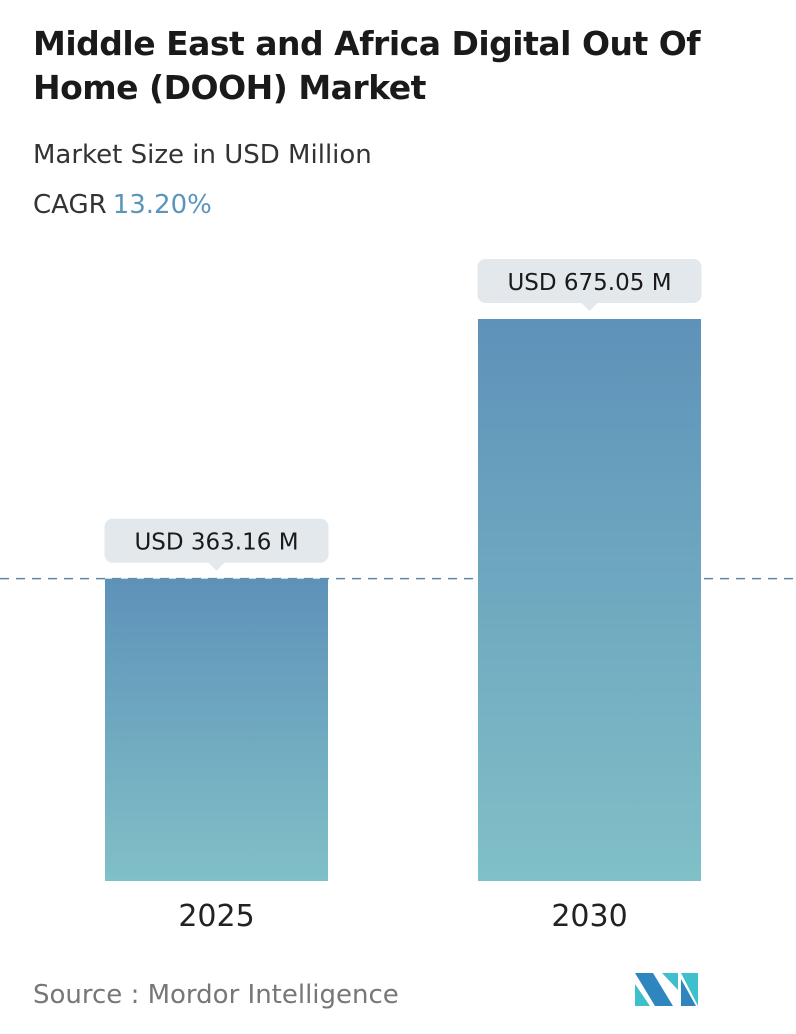  What do you see at coordinates (589, 916) in the screenshot?
I see `x-tick-label: 2030` at bounding box center [589, 916].